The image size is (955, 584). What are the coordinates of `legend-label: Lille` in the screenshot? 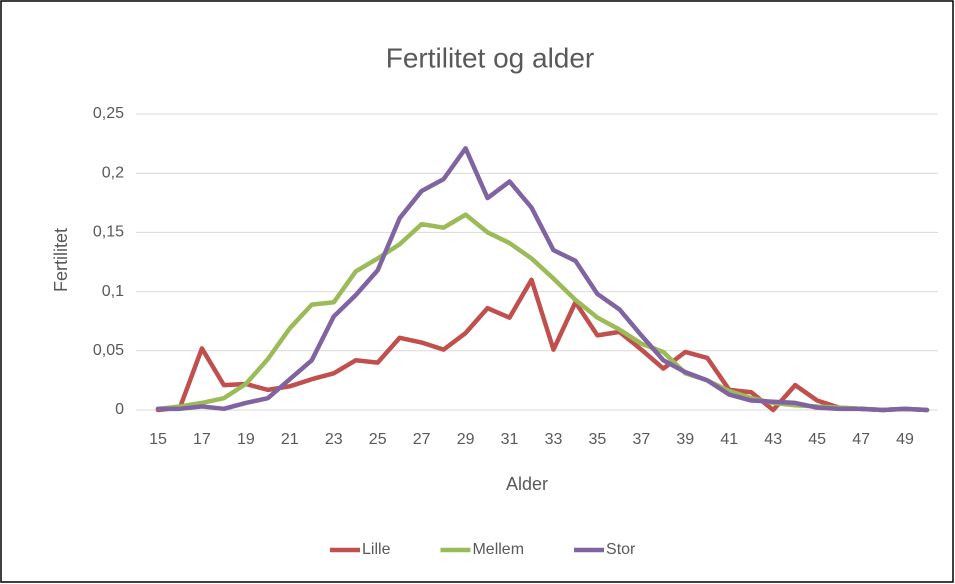 It's located at (376, 549).